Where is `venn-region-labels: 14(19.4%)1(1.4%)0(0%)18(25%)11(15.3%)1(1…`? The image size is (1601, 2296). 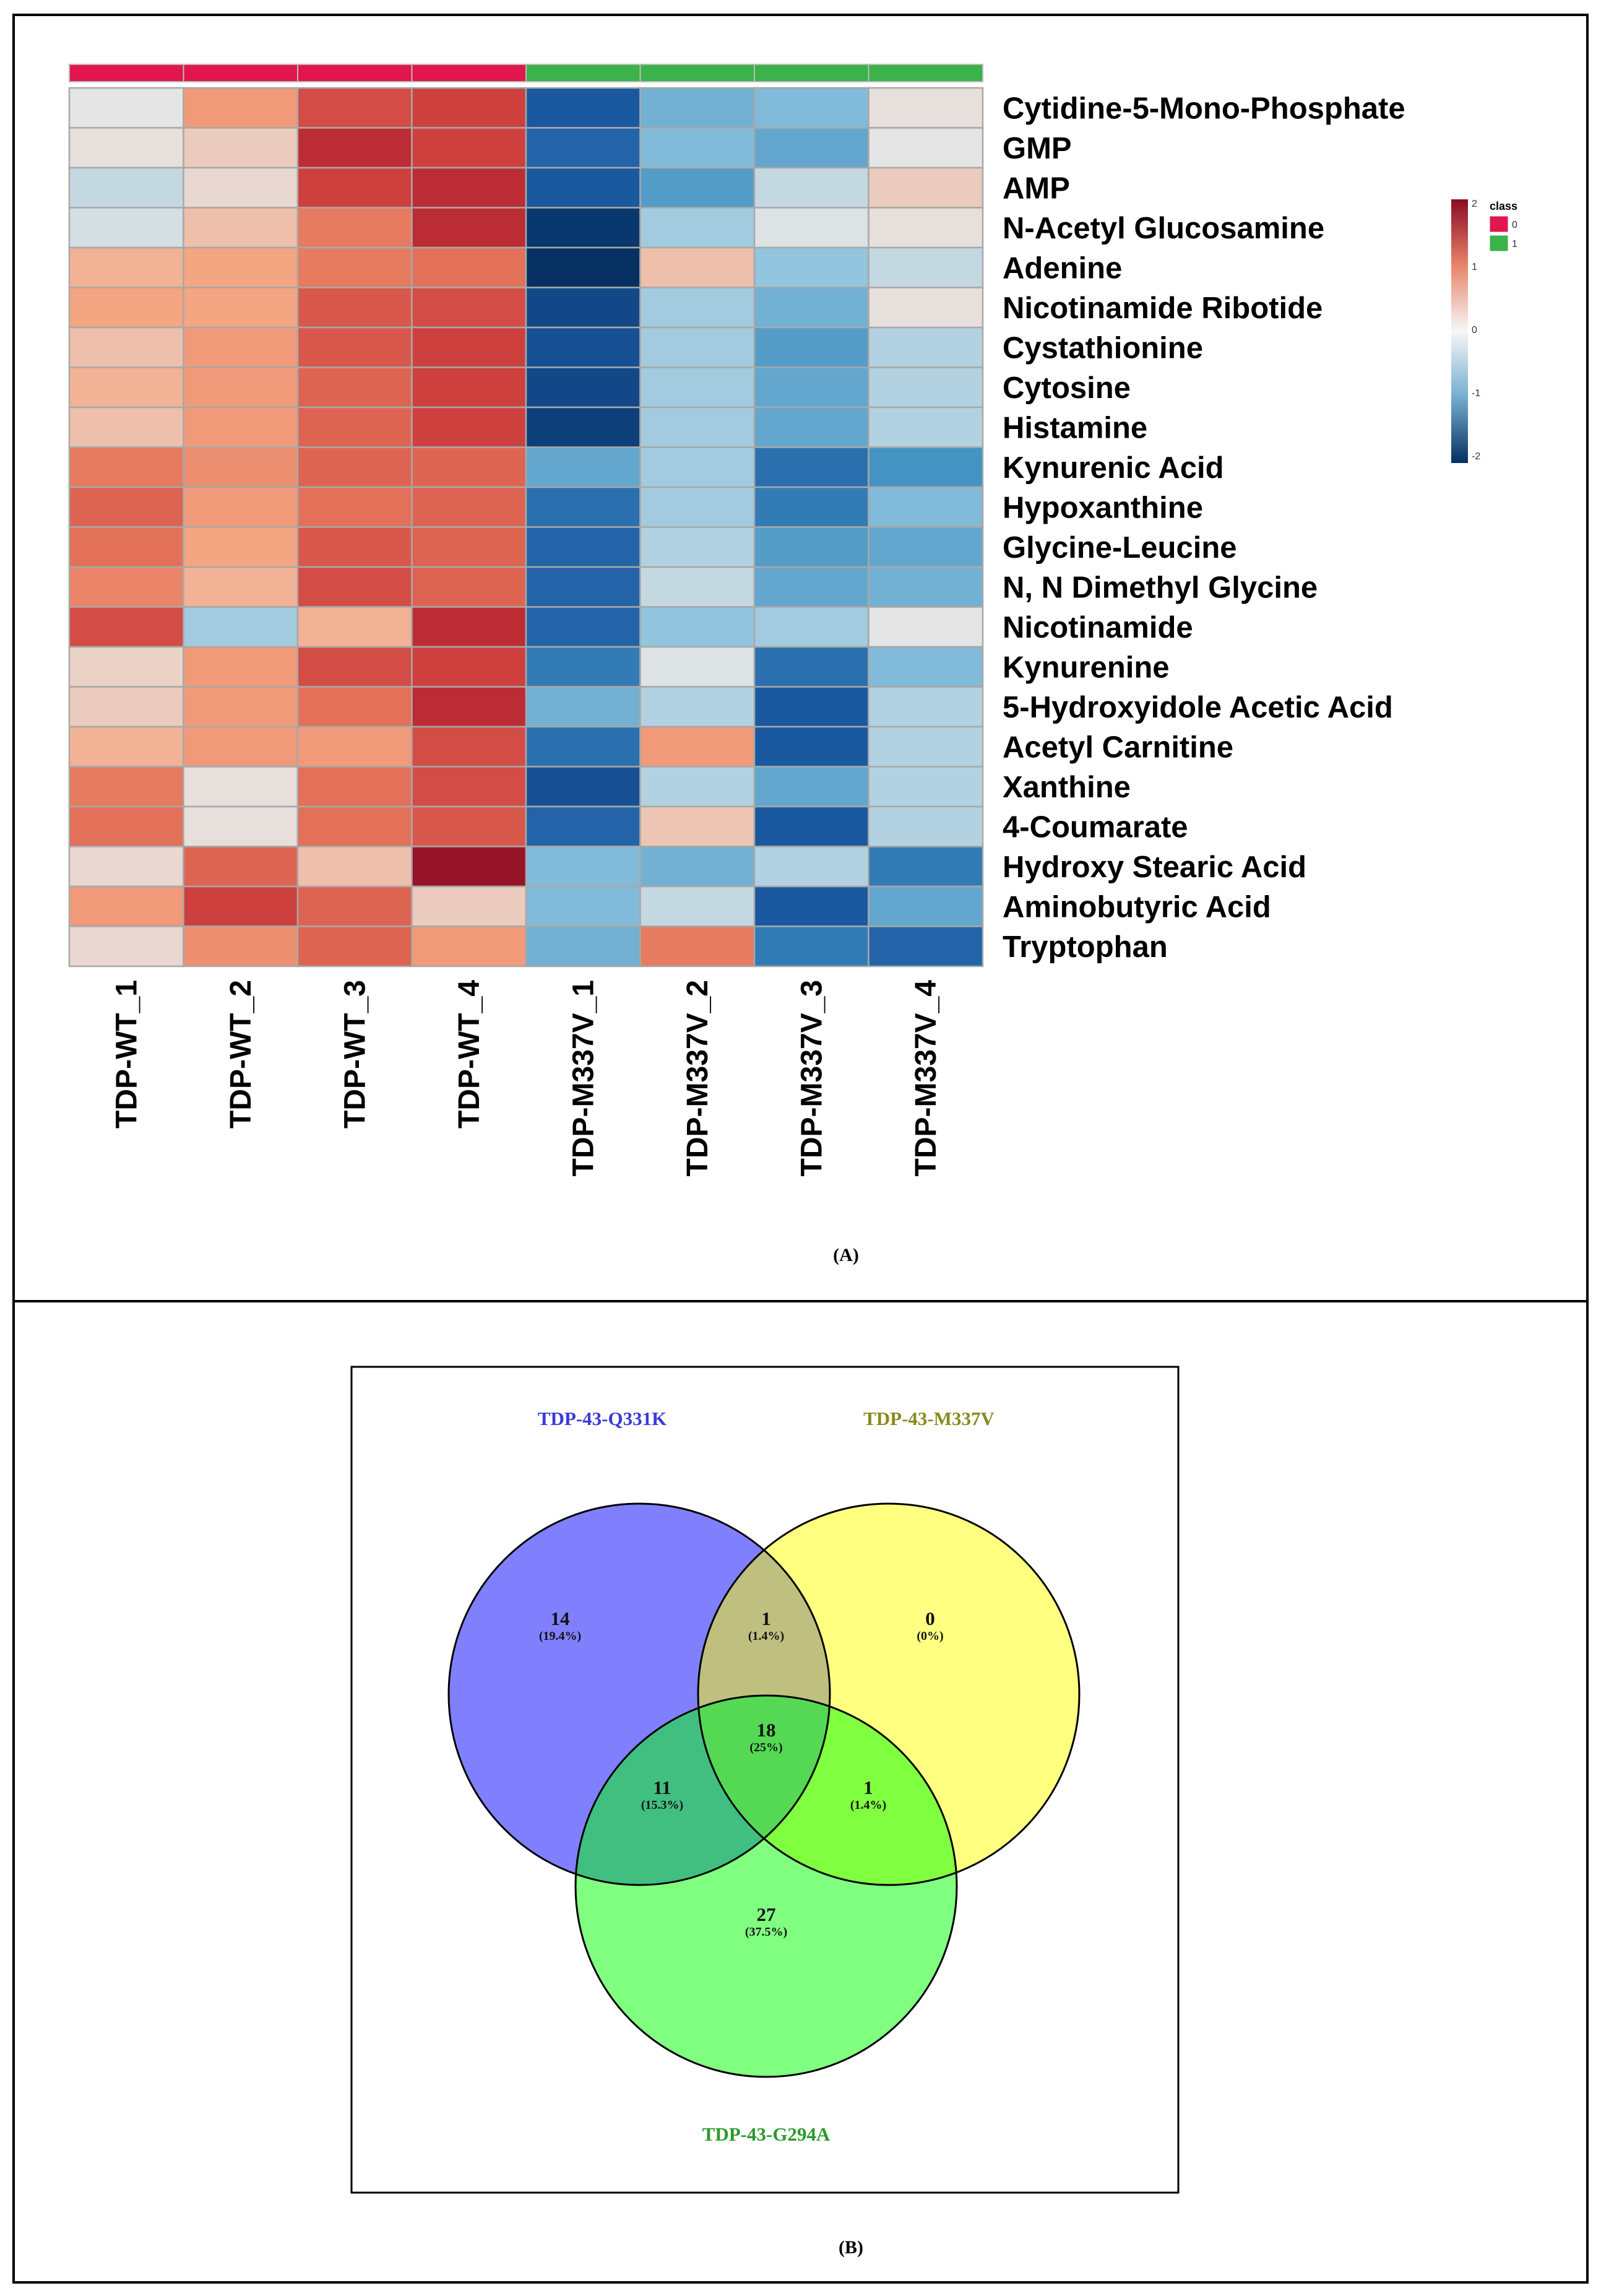
venn-region-labels: 14(19.4%)1(1.4%)0(0%)18(25%)11(15.3%)1(1… is located at coordinates (741, 1774).